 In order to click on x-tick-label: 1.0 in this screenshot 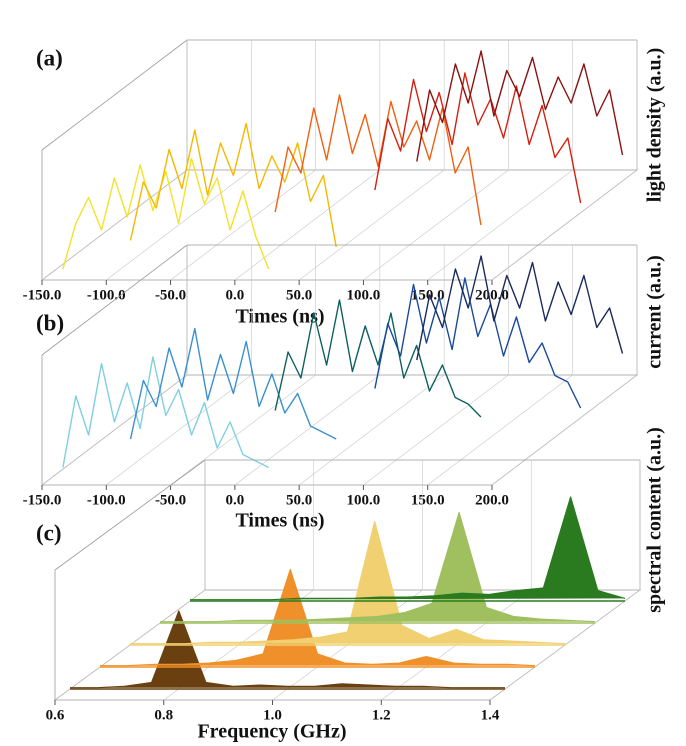, I will do `click(272, 715)`.